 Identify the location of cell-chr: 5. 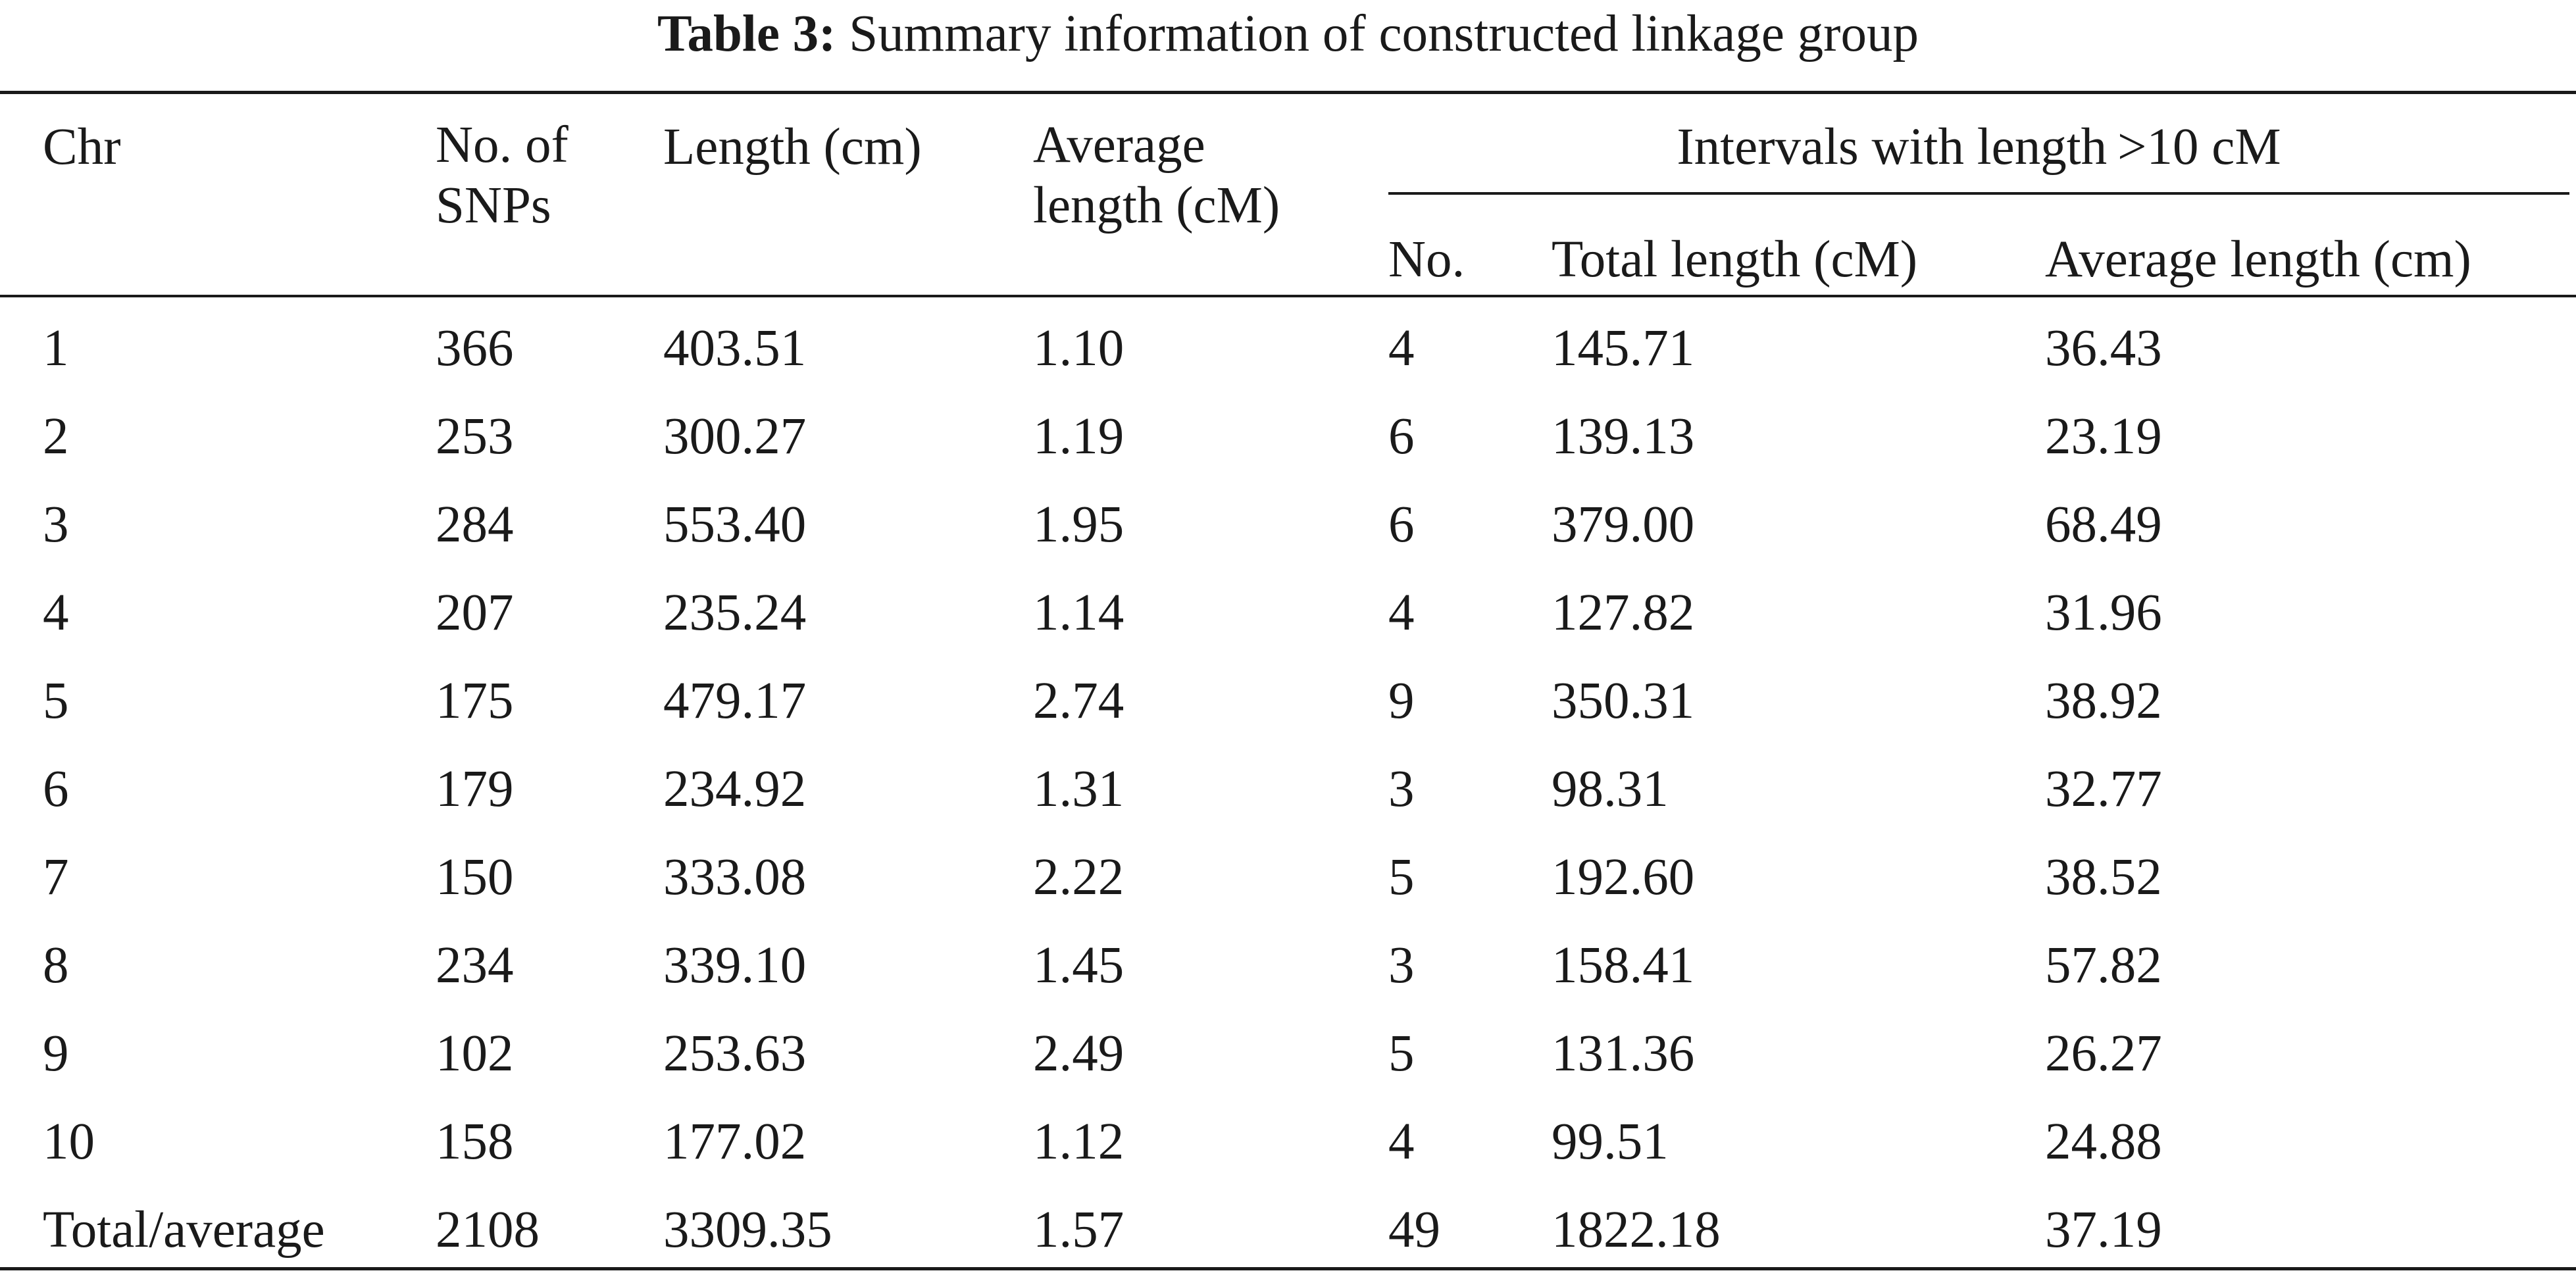
(56, 701).